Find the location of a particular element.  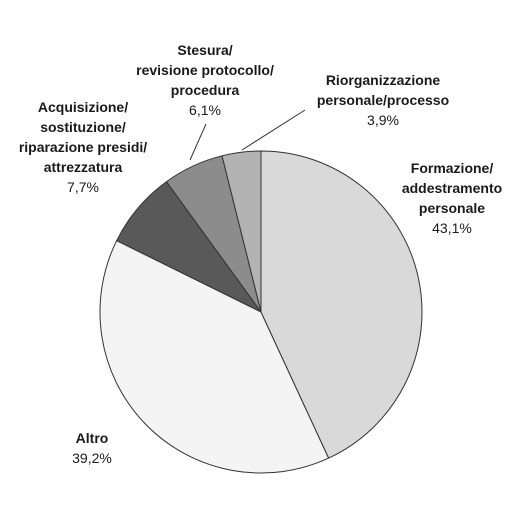

category-label: Formazione/ addestramento personale is located at coordinates (452, 188).